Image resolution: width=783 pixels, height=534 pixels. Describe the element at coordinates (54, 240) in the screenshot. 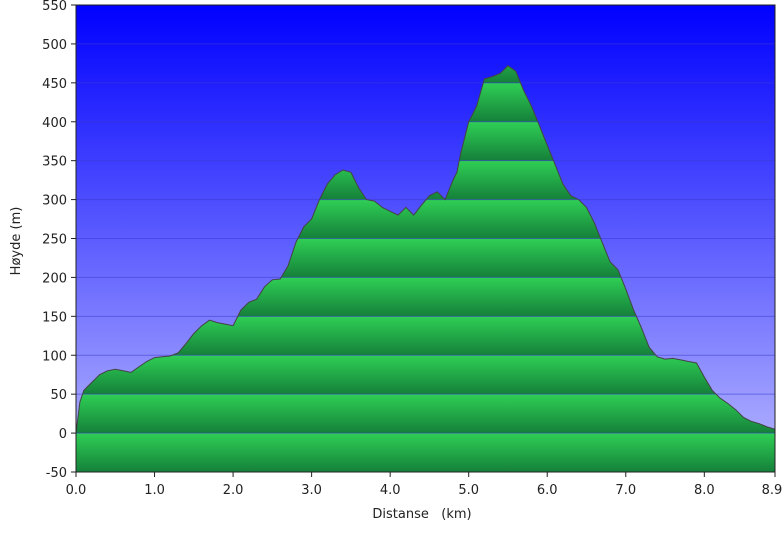

I see `y-tick-label: 250` at that location.